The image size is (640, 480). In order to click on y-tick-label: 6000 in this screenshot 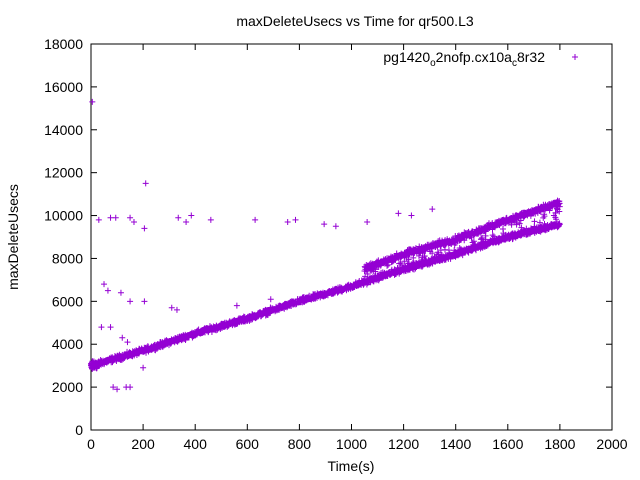, I will do `click(67, 301)`.